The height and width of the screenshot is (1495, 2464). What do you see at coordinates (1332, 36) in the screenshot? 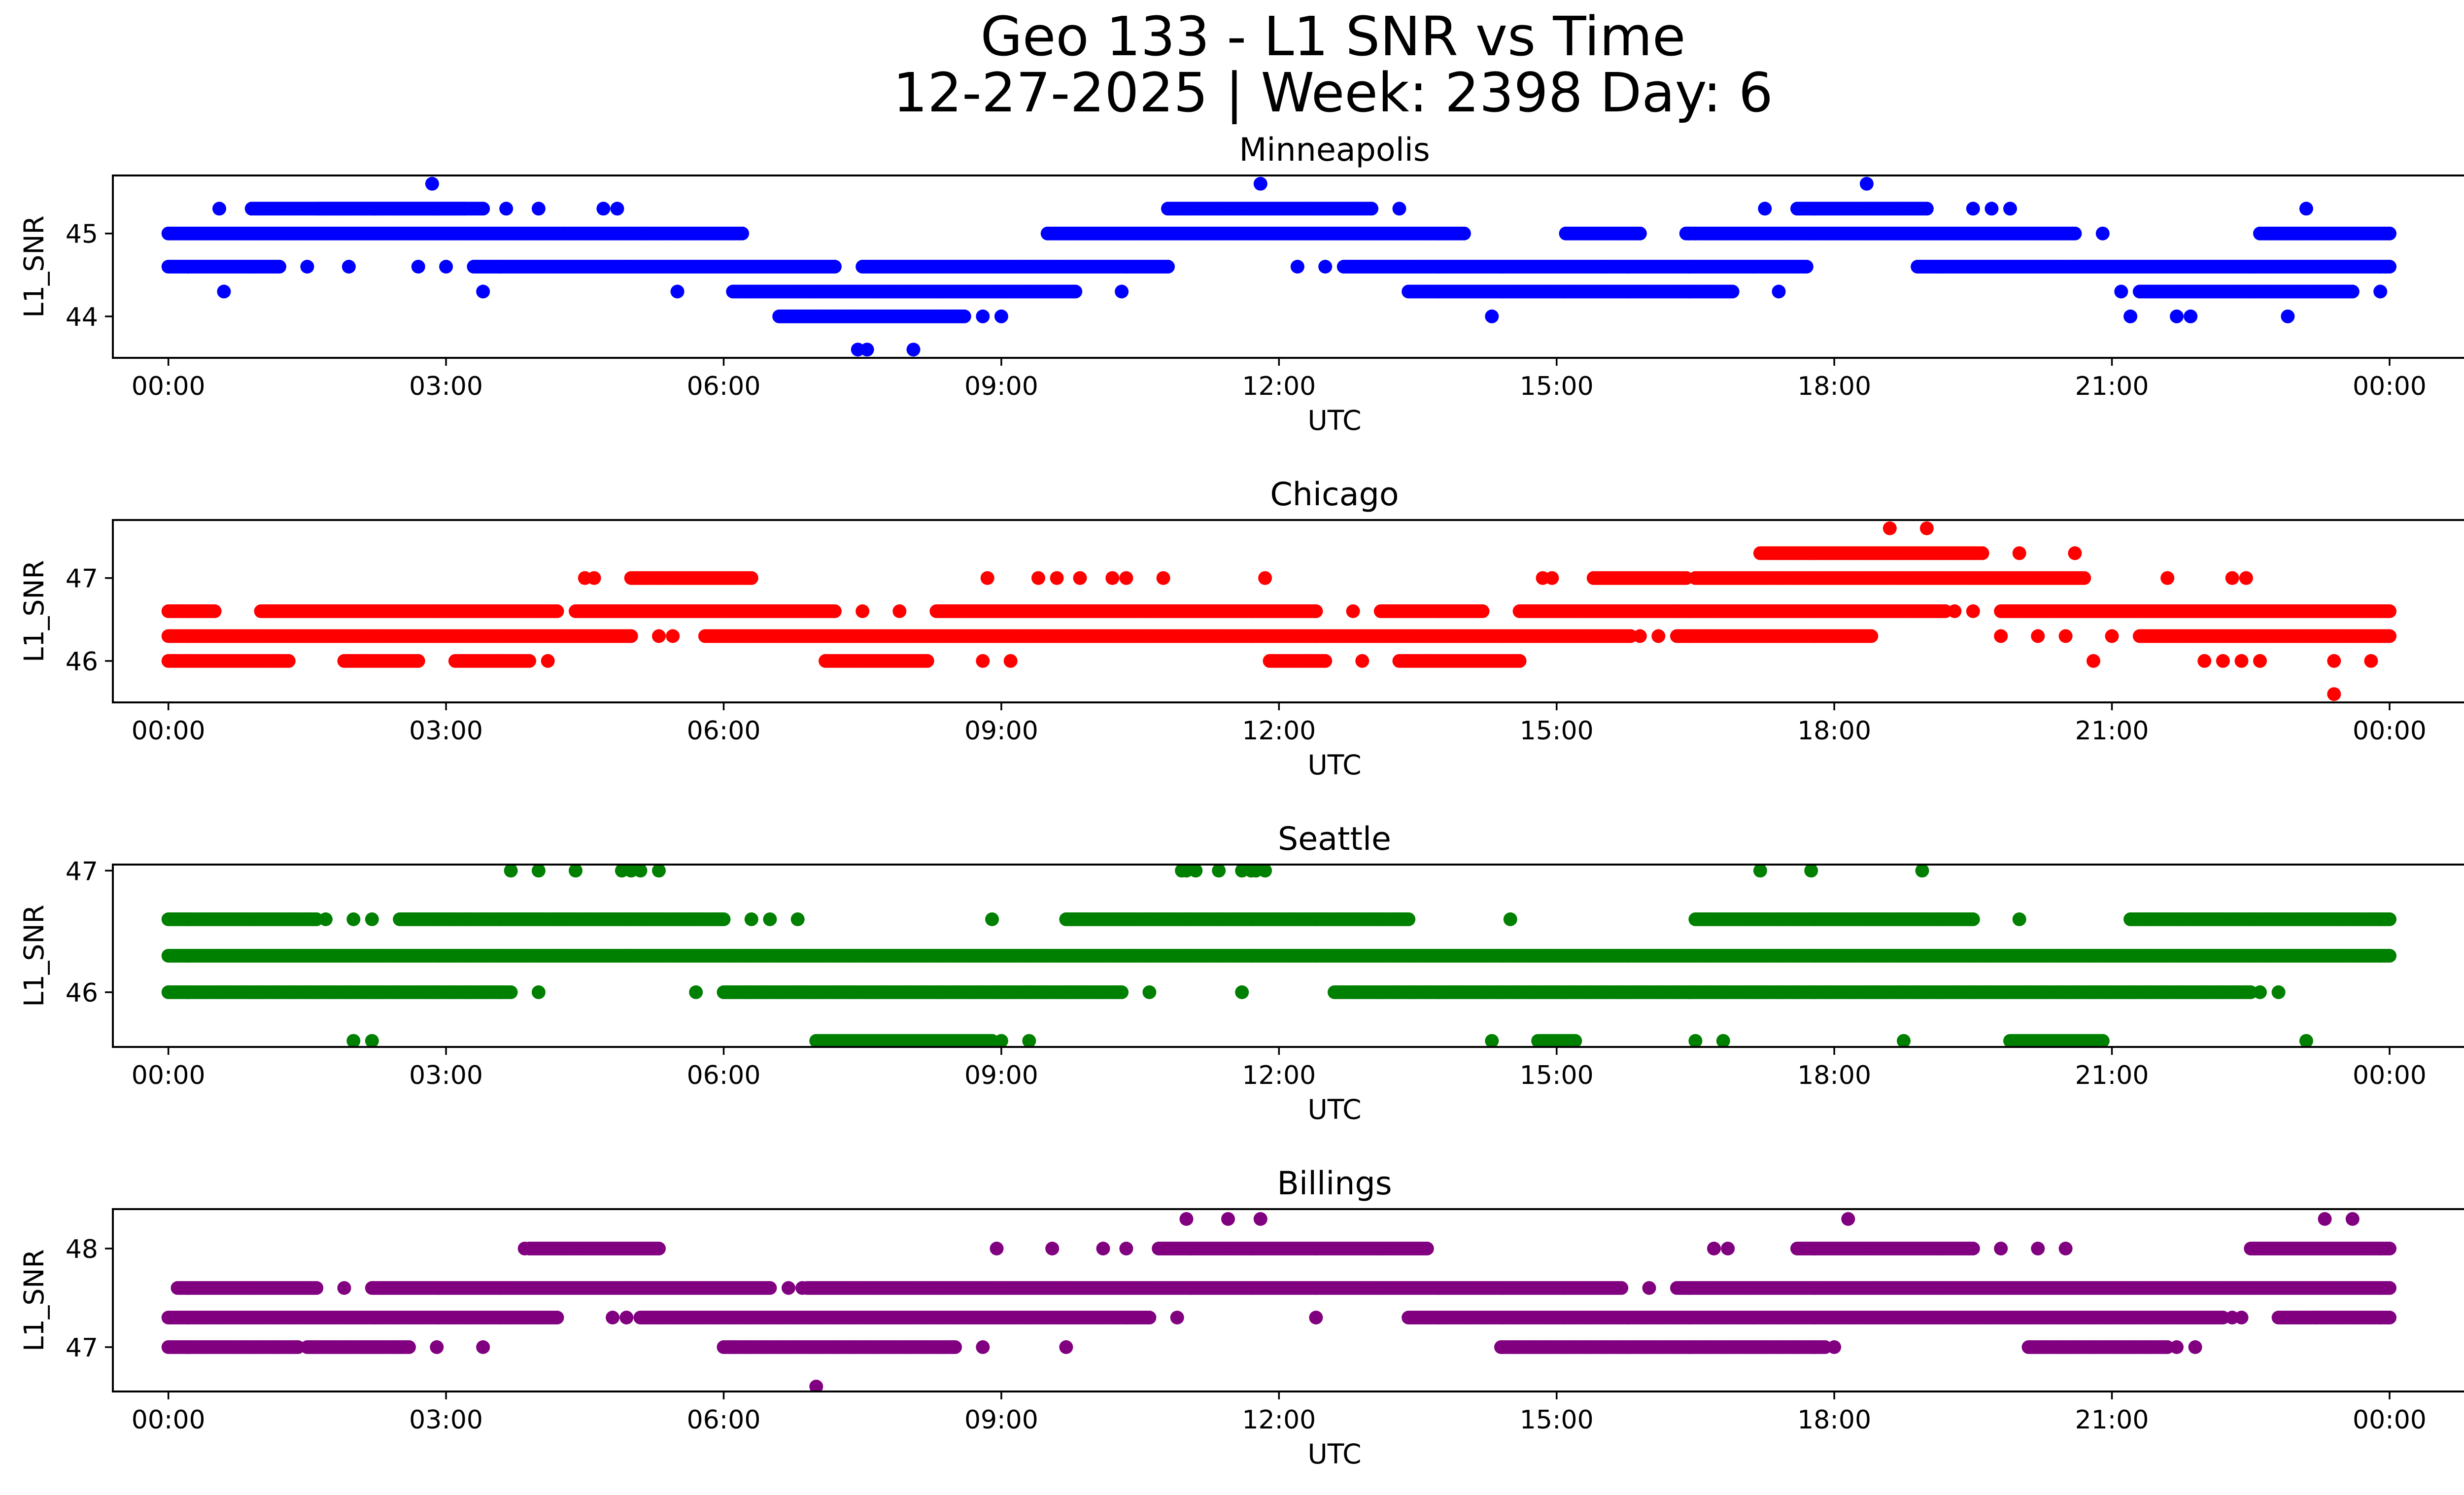
I see `figure-title-line-1: Geo 133 - L1 SNR vs Time` at bounding box center [1332, 36].